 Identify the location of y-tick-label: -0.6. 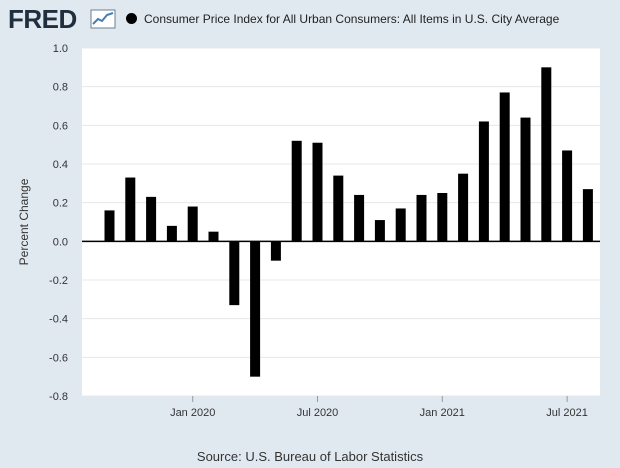
(58, 358).